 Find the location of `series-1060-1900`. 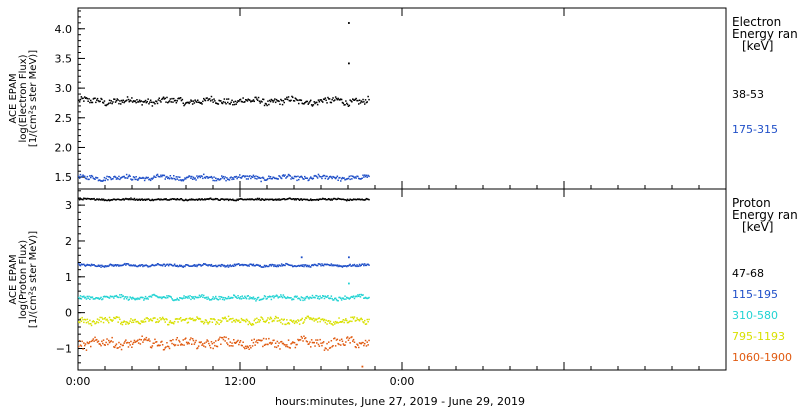

series-1060-1900 is located at coordinates (224, 343).